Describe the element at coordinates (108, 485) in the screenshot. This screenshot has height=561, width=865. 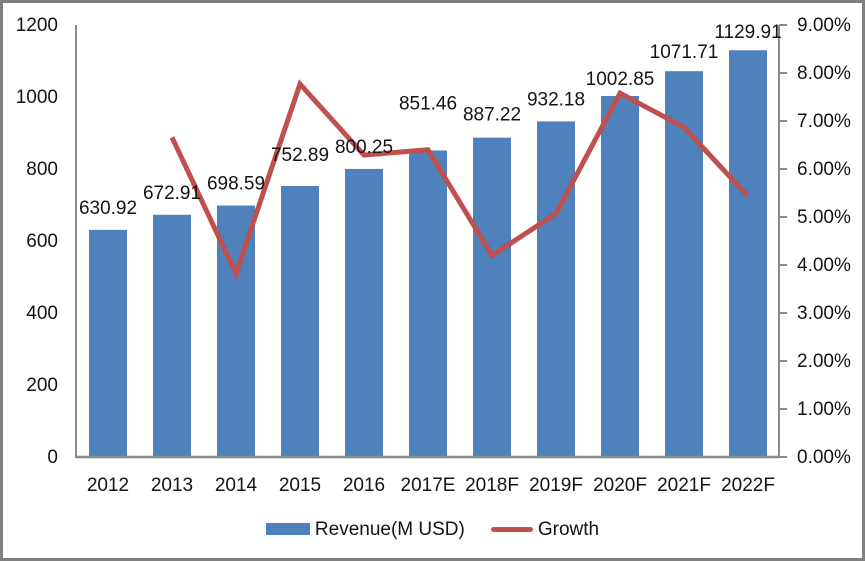
I see `x-axis-label-2012: 2012` at that location.